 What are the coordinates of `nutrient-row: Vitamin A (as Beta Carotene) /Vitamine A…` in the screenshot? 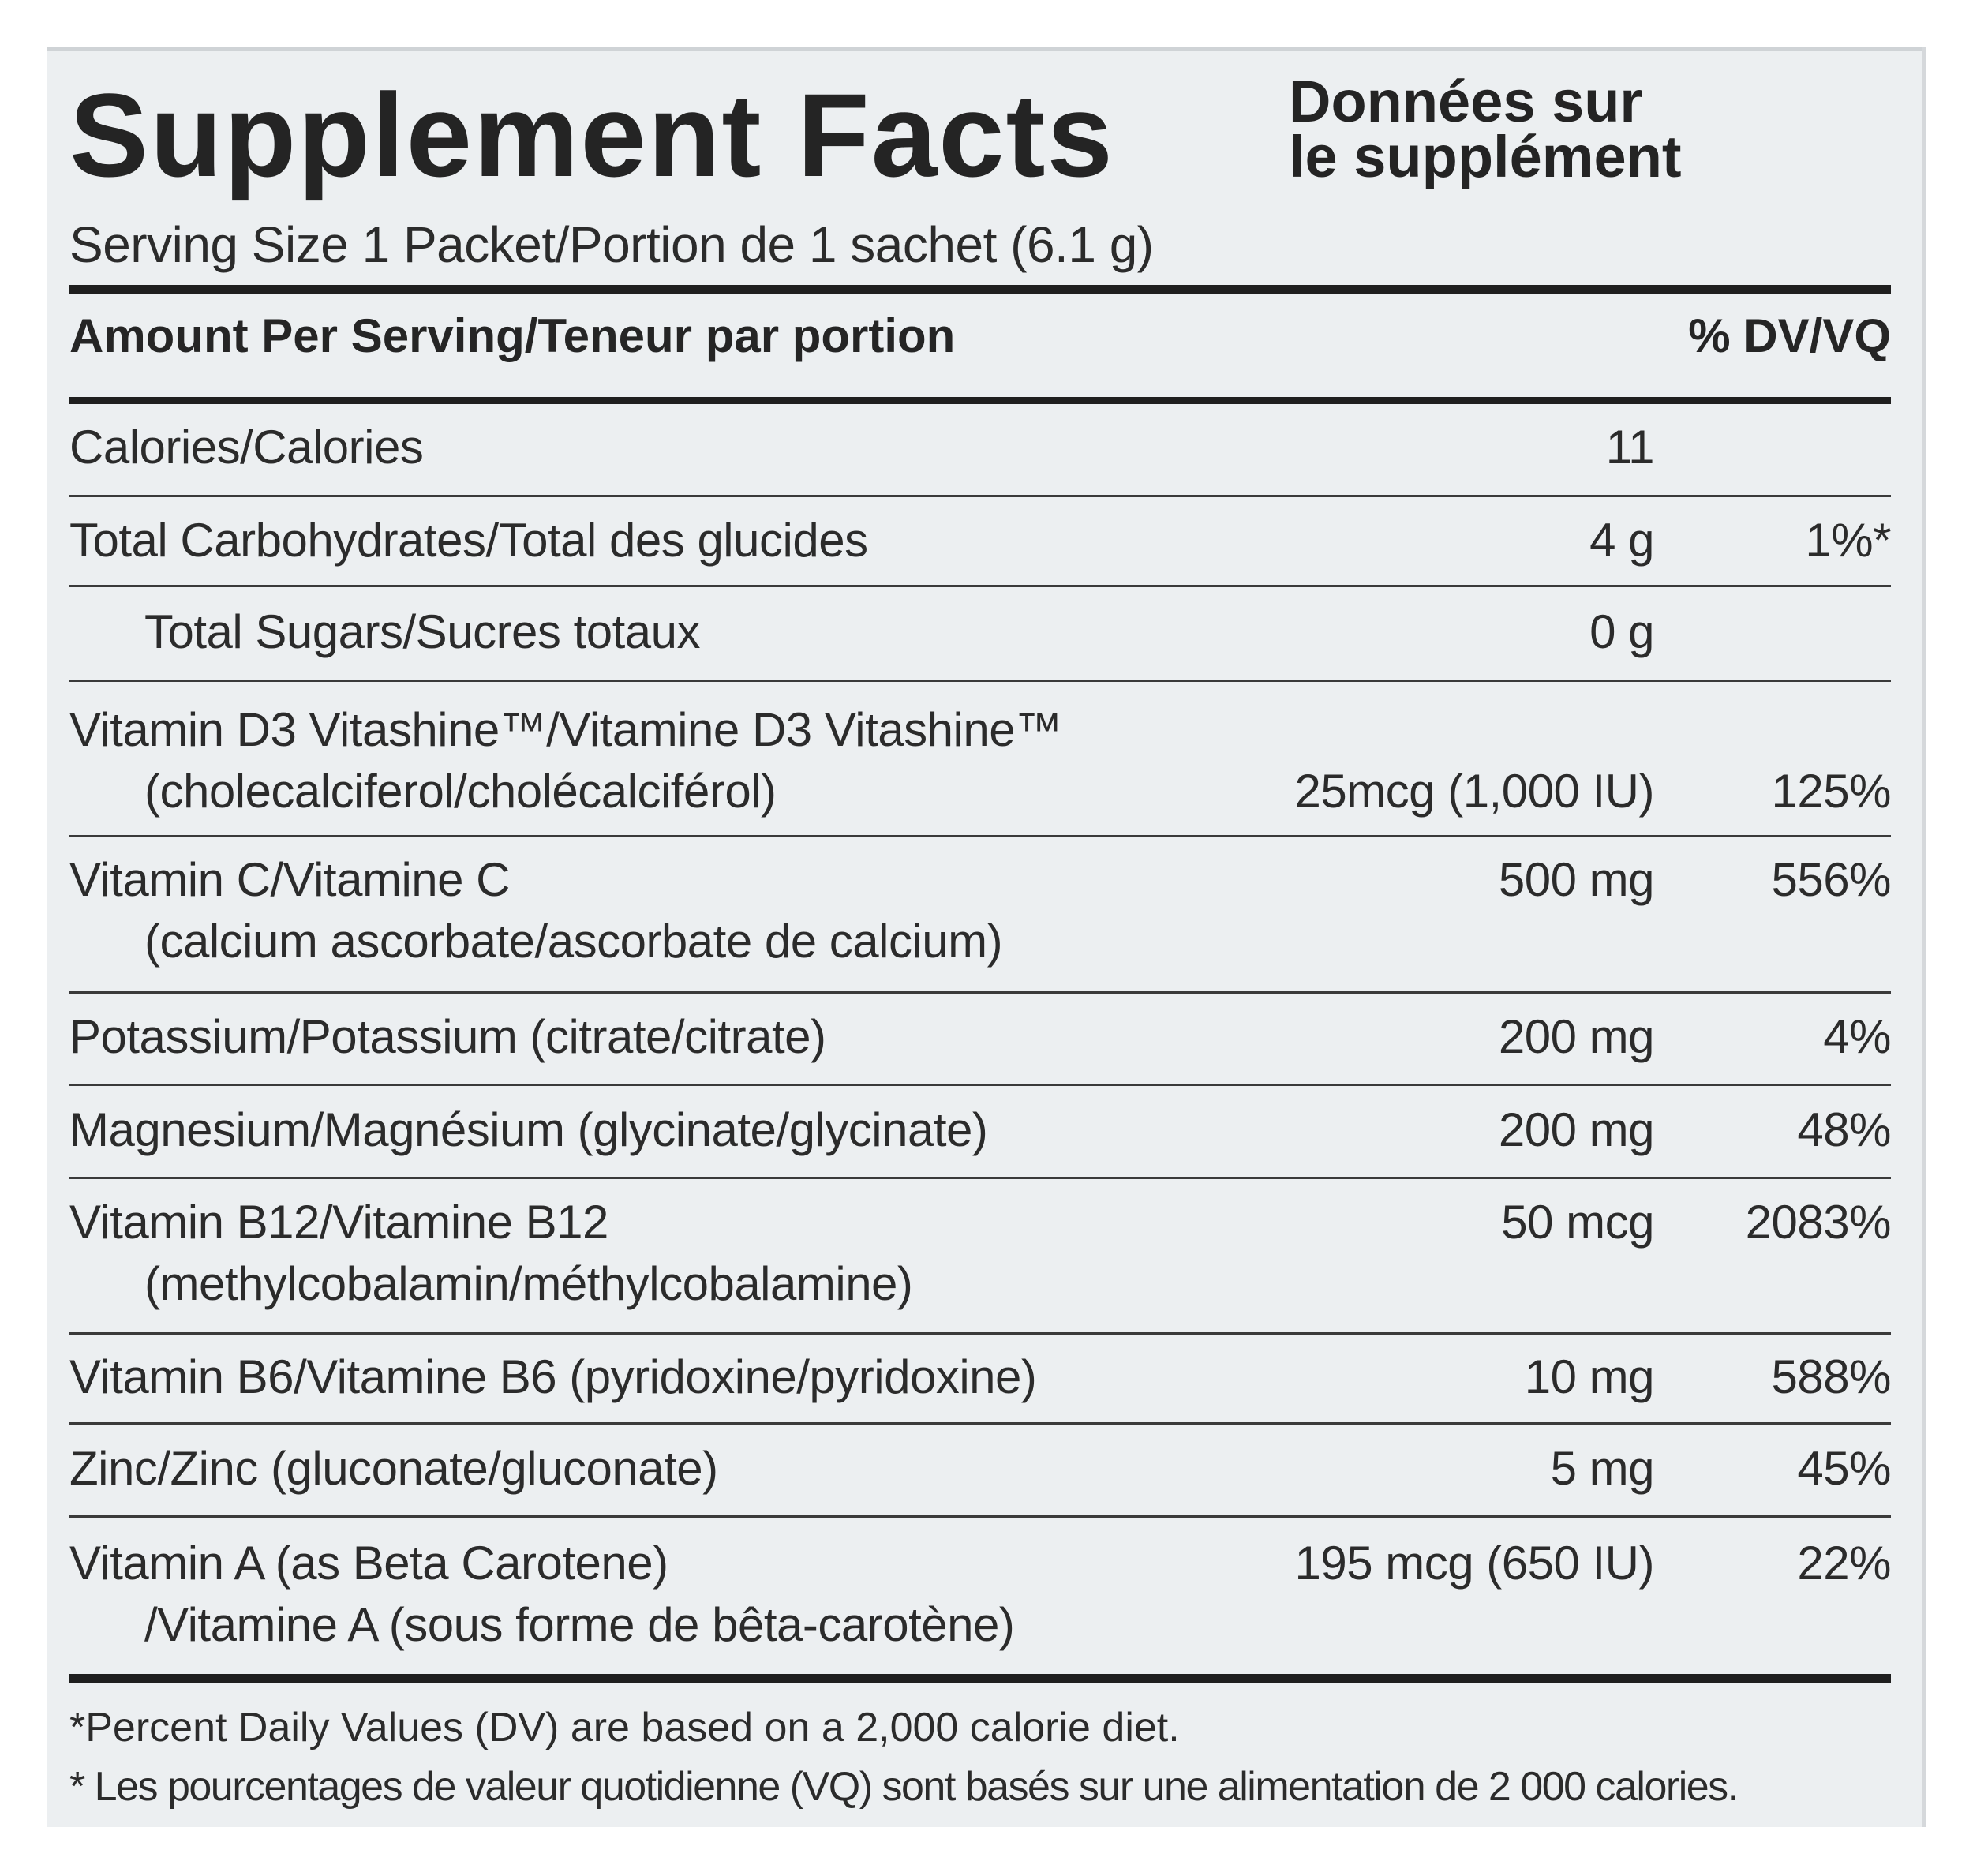 It's located at (980, 1596).